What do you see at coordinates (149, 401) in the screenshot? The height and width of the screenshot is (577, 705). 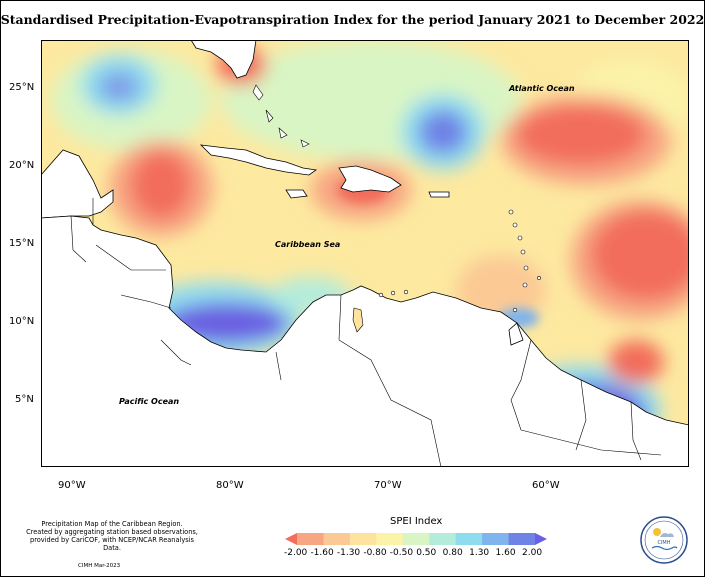 I see `label-pacific-ocean: Pacific Ocean` at bounding box center [149, 401].